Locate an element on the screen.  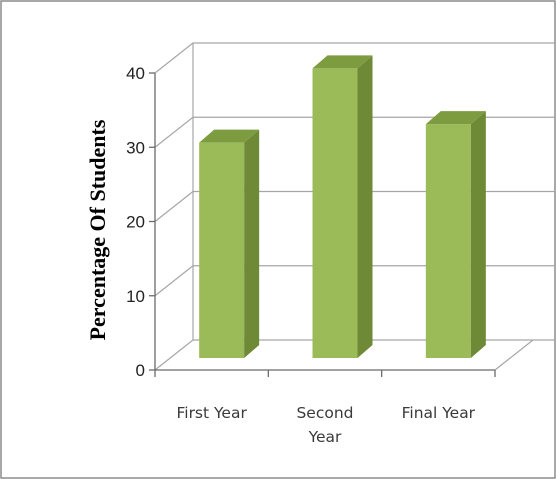
y-tick-label: 20 is located at coordinates (135, 222).